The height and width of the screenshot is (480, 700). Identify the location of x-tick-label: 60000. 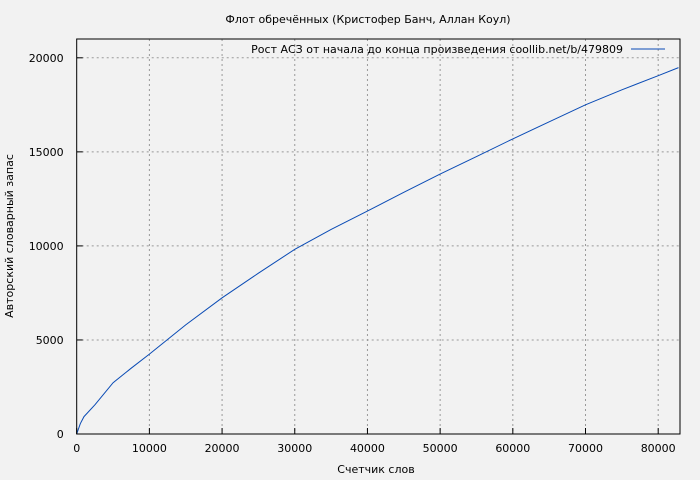
(512, 448).